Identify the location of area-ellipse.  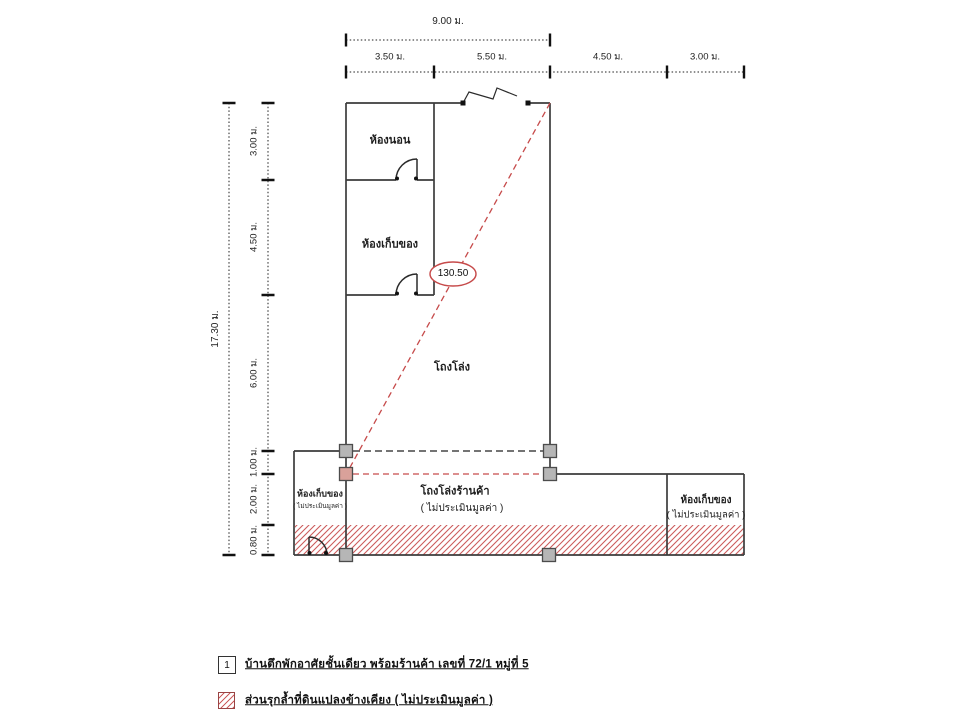
(453, 274).